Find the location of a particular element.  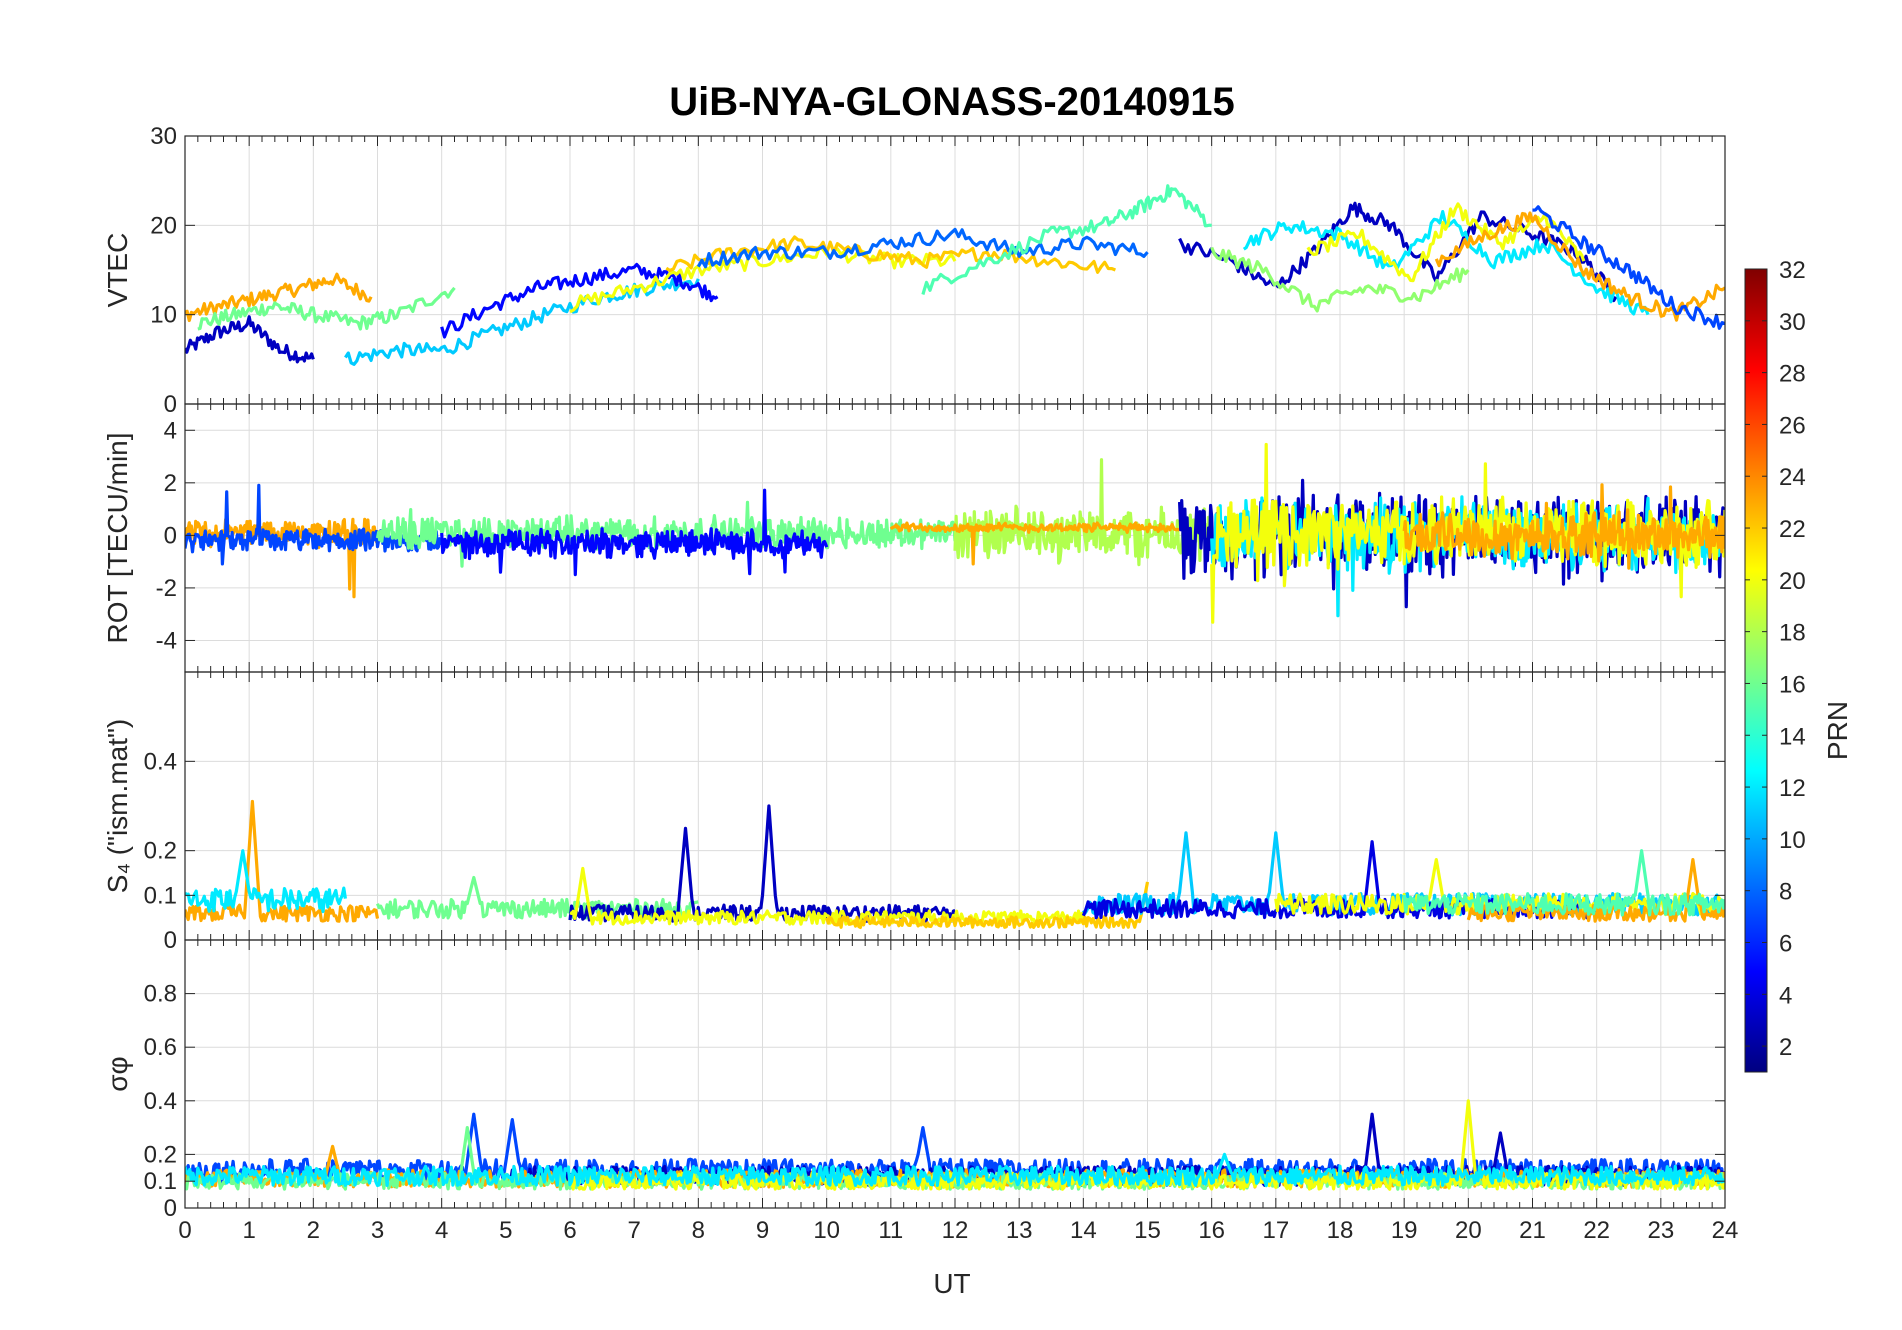

colorbar-tick-label: 6 is located at coordinates (1785, 943).